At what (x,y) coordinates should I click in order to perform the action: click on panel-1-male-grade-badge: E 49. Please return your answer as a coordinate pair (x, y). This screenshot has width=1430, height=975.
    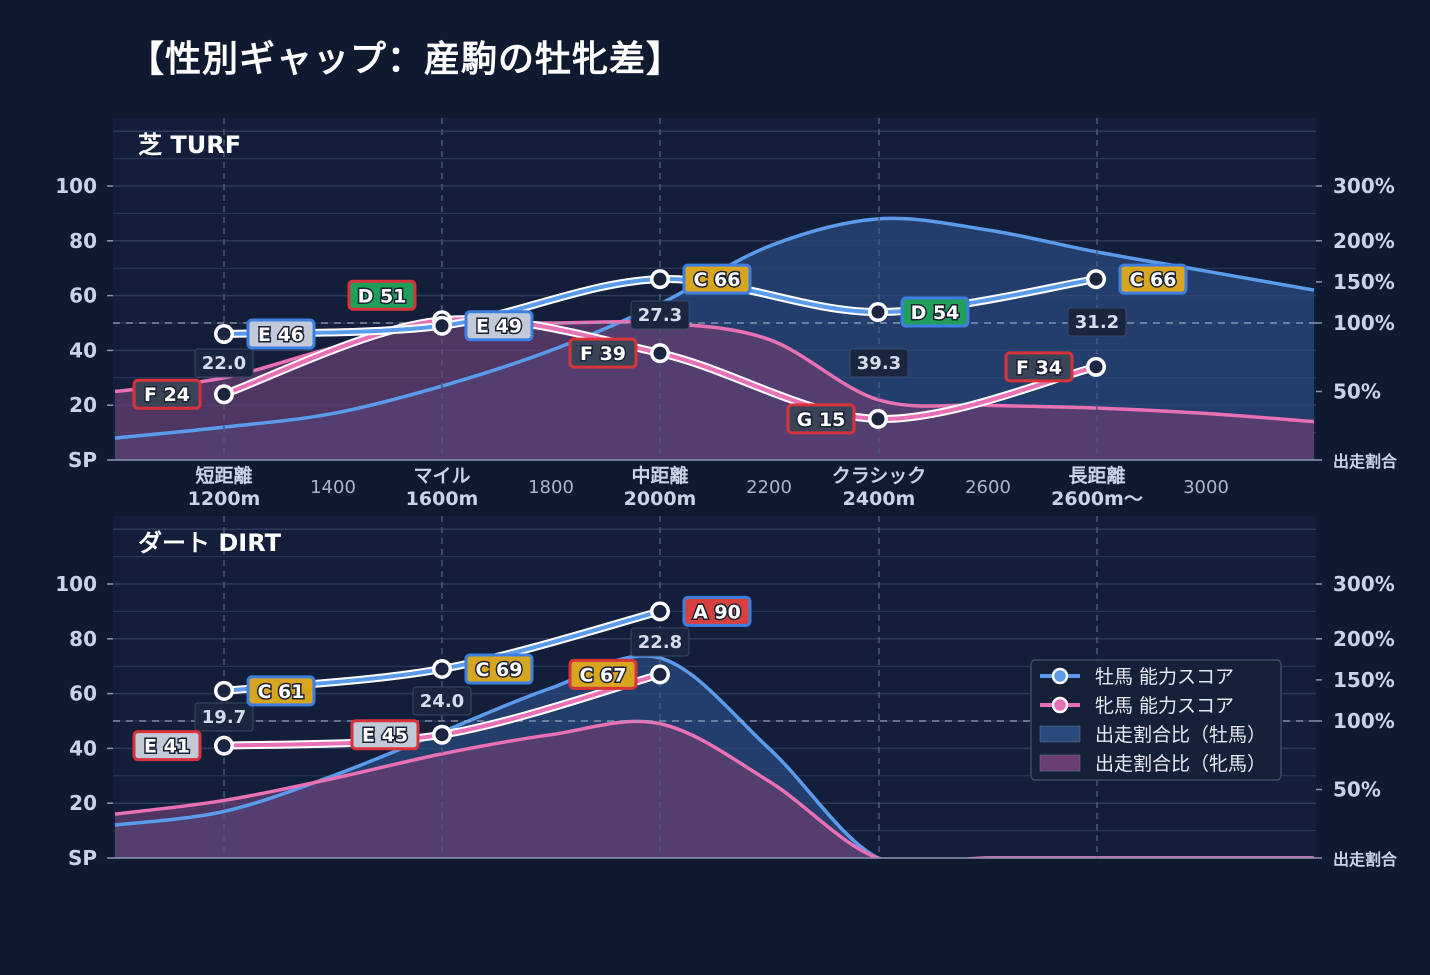
    Looking at the image, I should click on (499, 326).